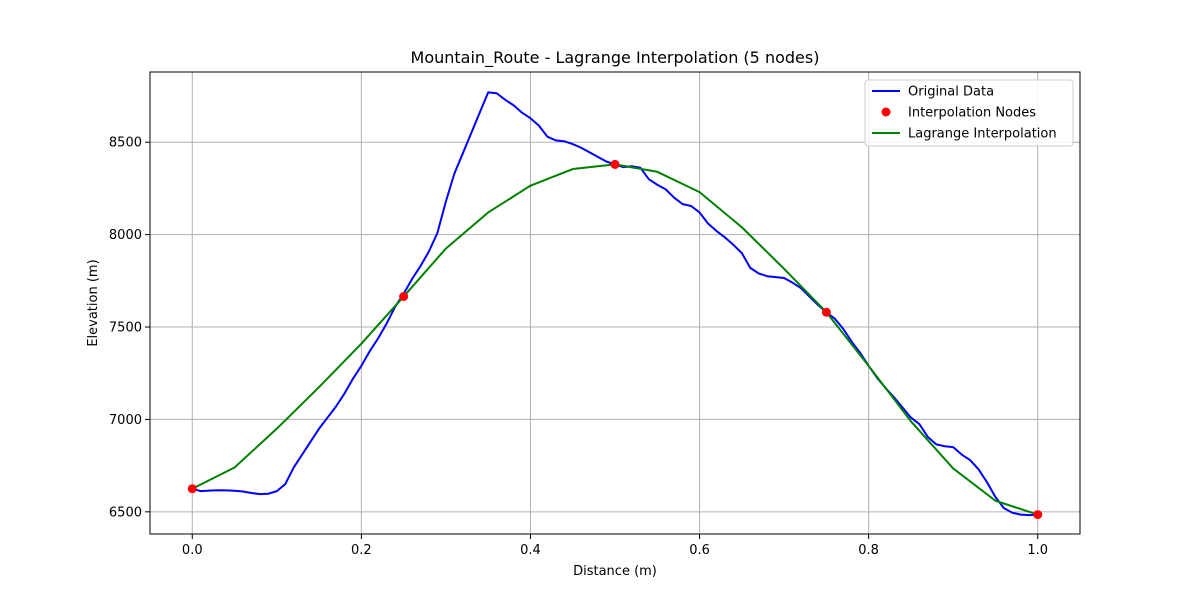  Describe the element at coordinates (125, 328) in the screenshot. I see `y-tick-label: 7500` at that location.